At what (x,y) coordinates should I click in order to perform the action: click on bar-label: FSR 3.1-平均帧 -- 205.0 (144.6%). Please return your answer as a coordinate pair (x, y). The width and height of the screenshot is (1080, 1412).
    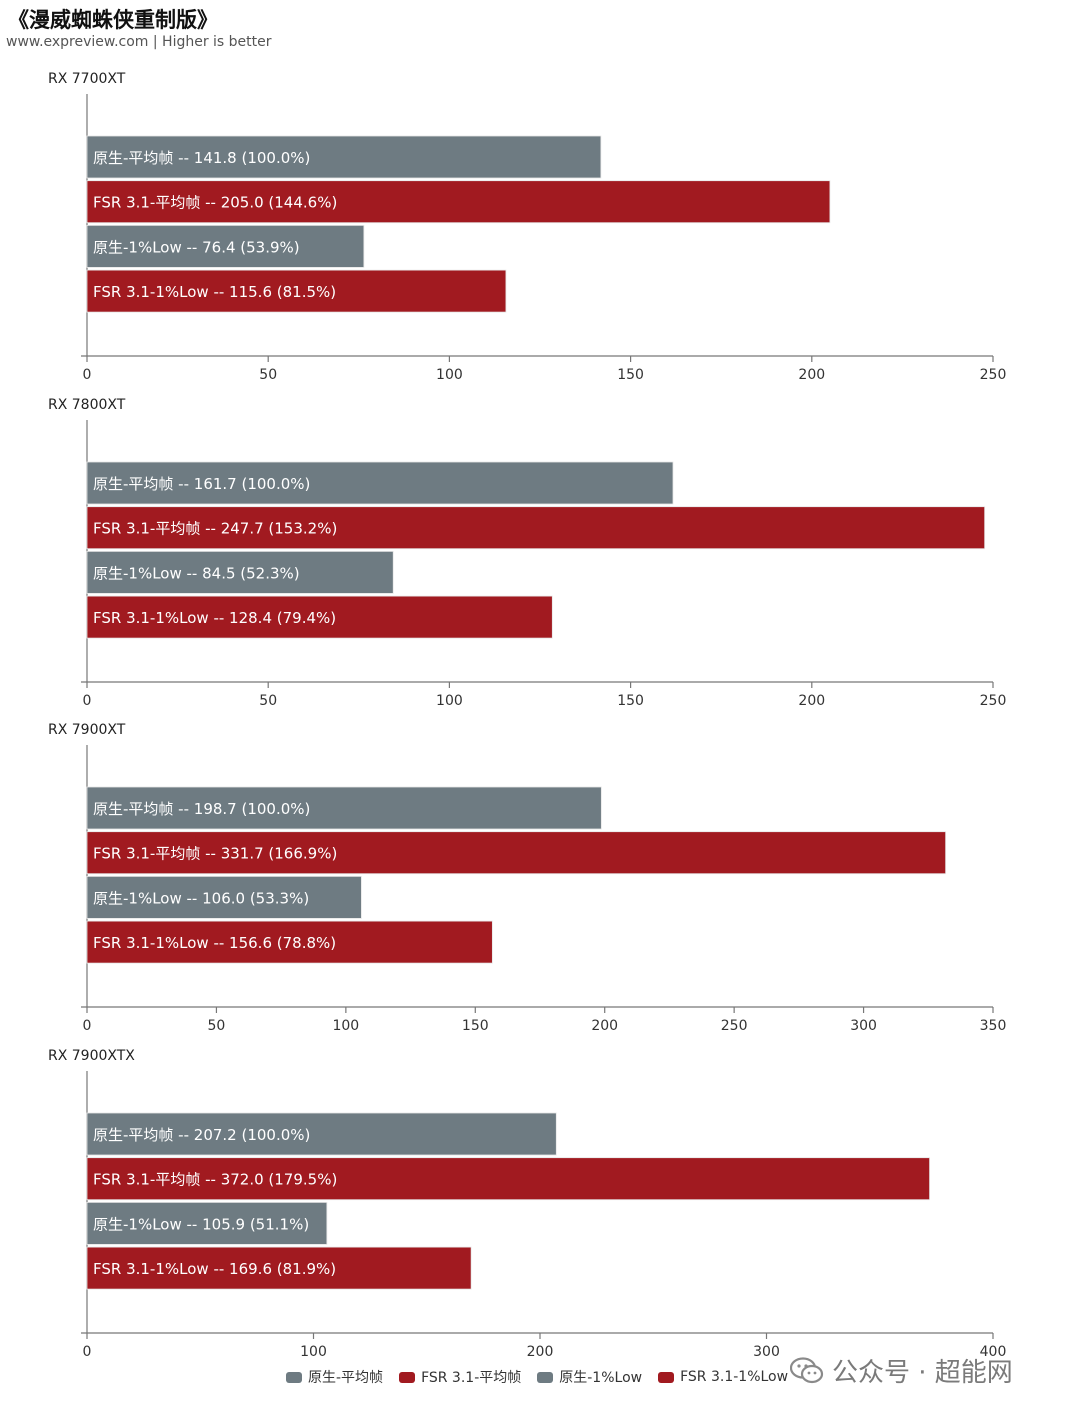
    Looking at the image, I should click on (215, 203).